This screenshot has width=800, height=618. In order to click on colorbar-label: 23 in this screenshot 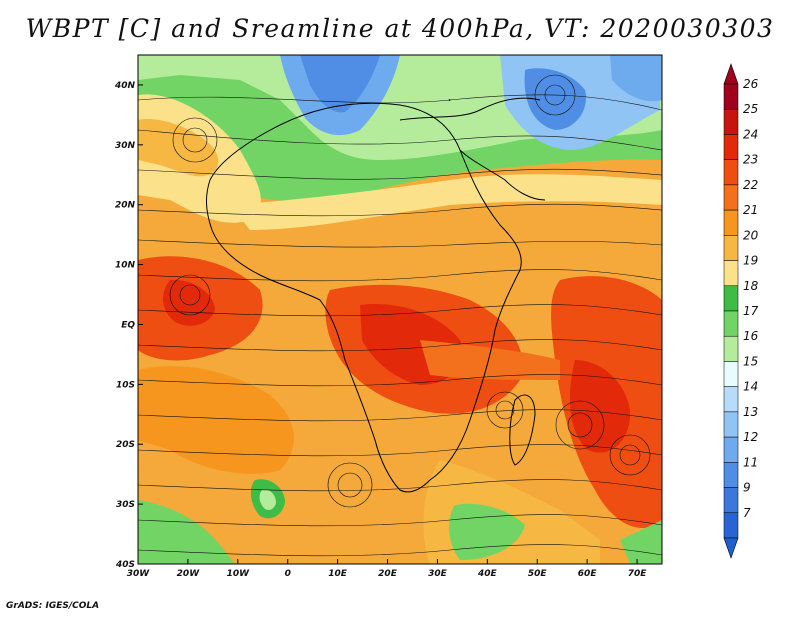, I will do `click(750, 160)`.